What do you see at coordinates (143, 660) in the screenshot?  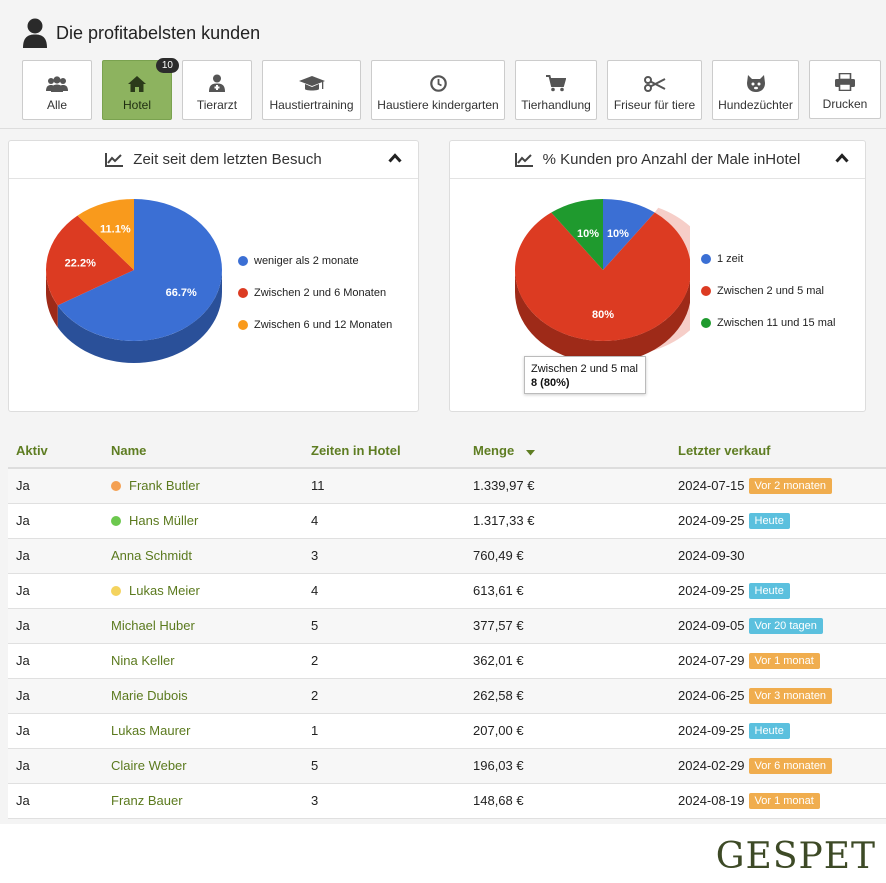 I see `customer-name-link: Nina Keller` at bounding box center [143, 660].